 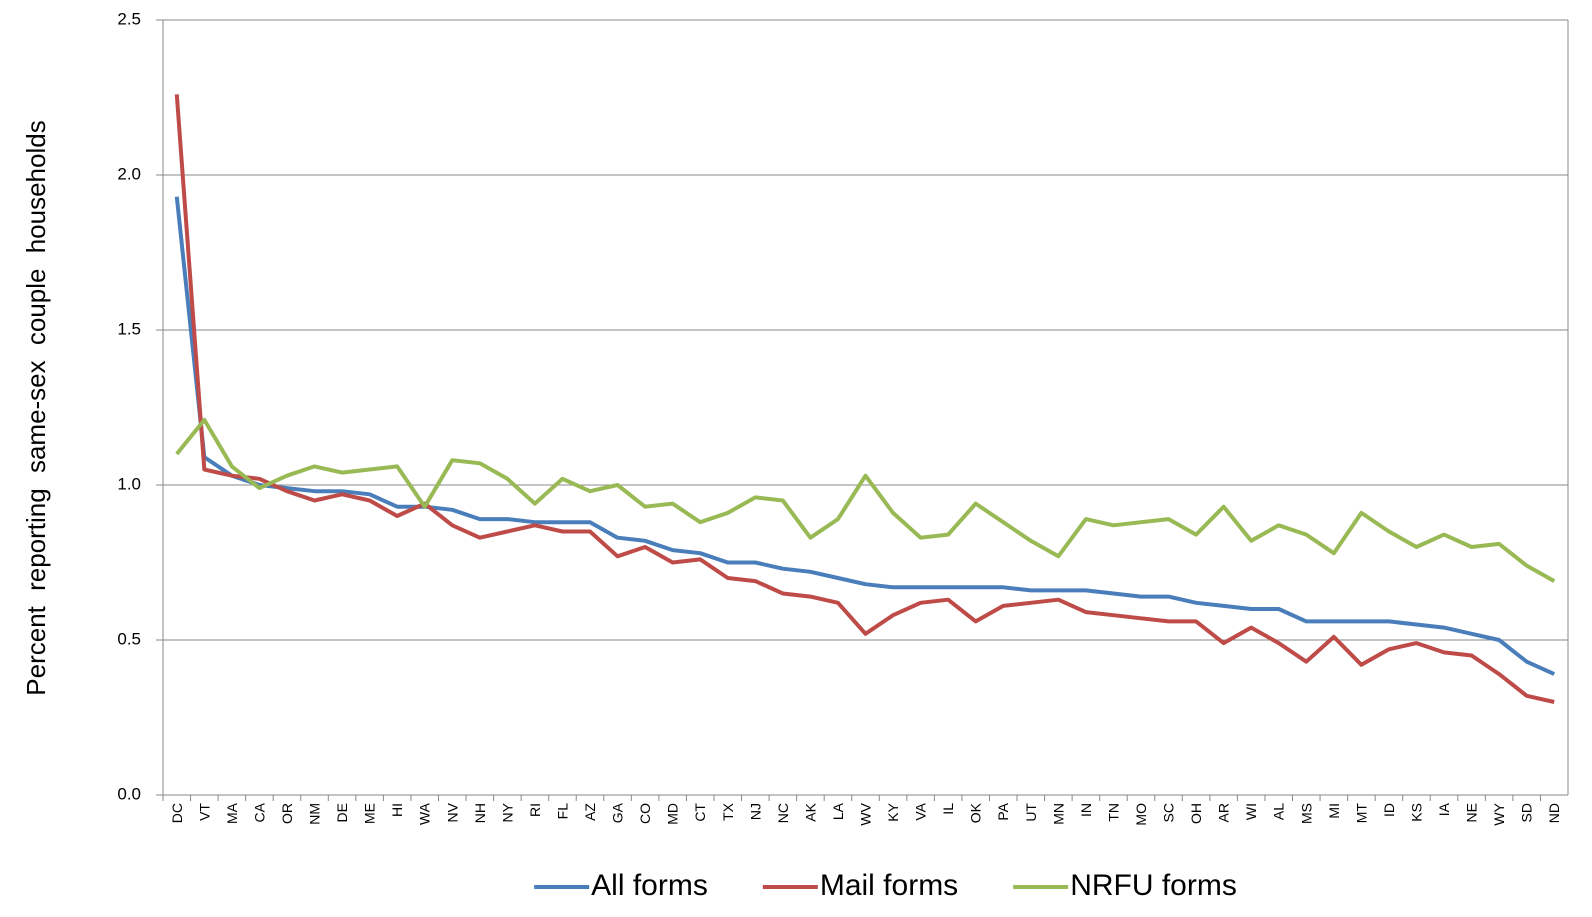 What do you see at coordinates (1444, 809) in the screenshot?
I see `x-tick-label: IA` at bounding box center [1444, 809].